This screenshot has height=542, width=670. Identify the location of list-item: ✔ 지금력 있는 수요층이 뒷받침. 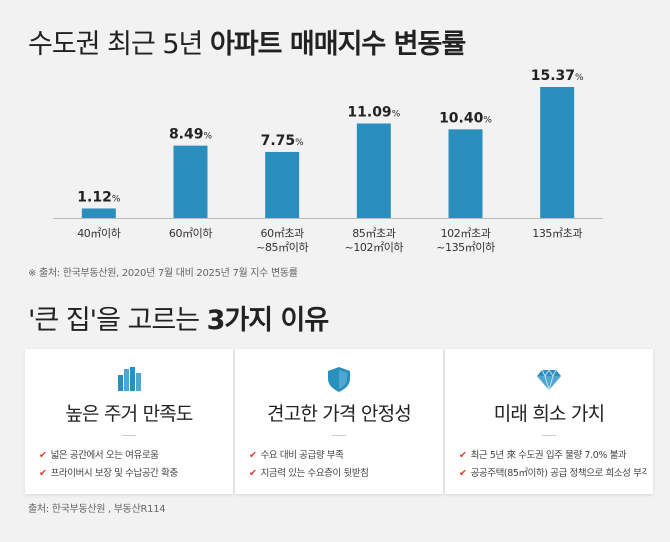
(309, 473).